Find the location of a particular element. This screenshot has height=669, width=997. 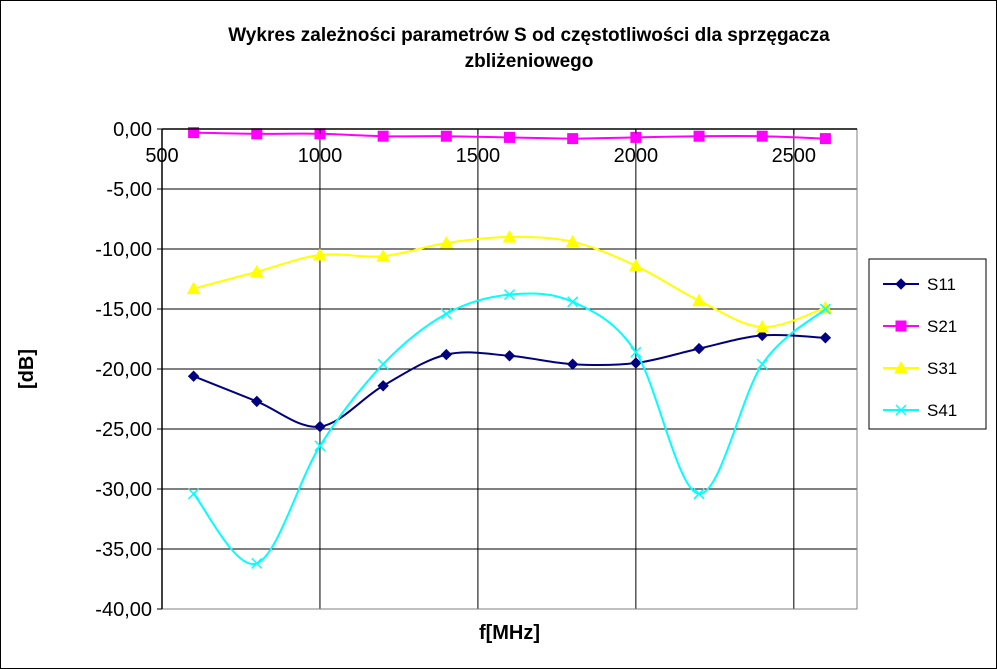

y-tick-label: -40,00 is located at coordinates (123, 610).